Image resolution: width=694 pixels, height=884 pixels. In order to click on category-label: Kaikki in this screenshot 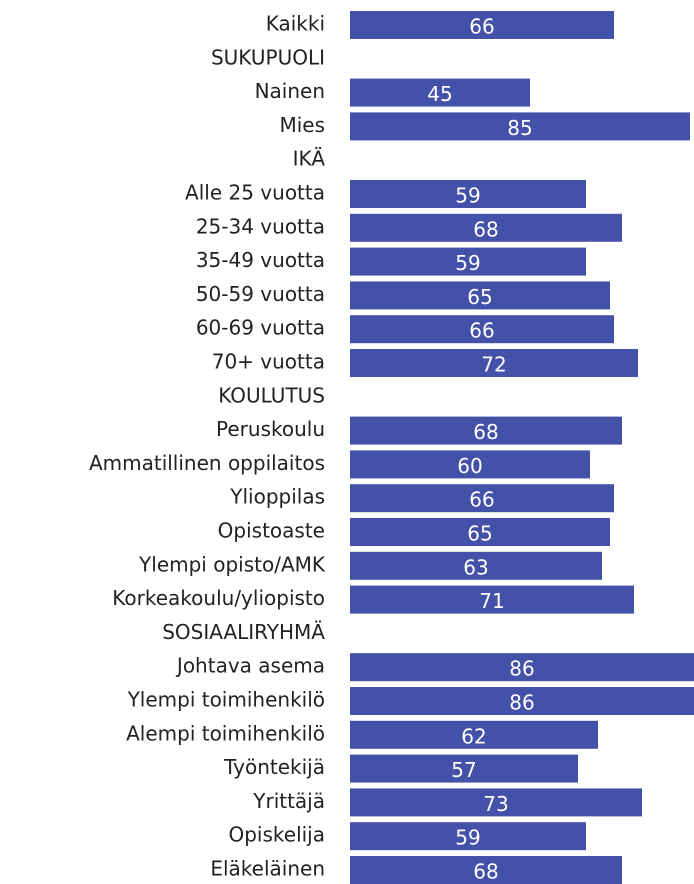, I will do `click(295, 24)`.